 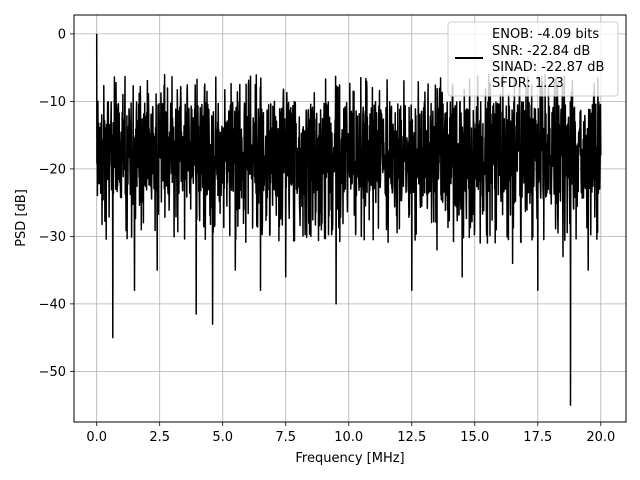 What do you see at coordinates (600, 437) in the screenshot?
I see `x-tick-label: 20.0` at bounding box center [600, 437].